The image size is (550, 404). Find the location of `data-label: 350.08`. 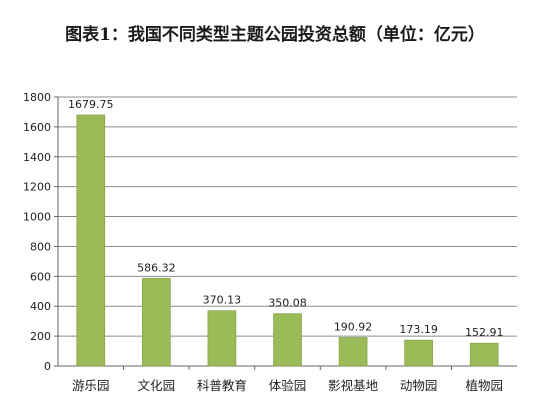

data-label: 350.08 is located at coordinates (287, 303).